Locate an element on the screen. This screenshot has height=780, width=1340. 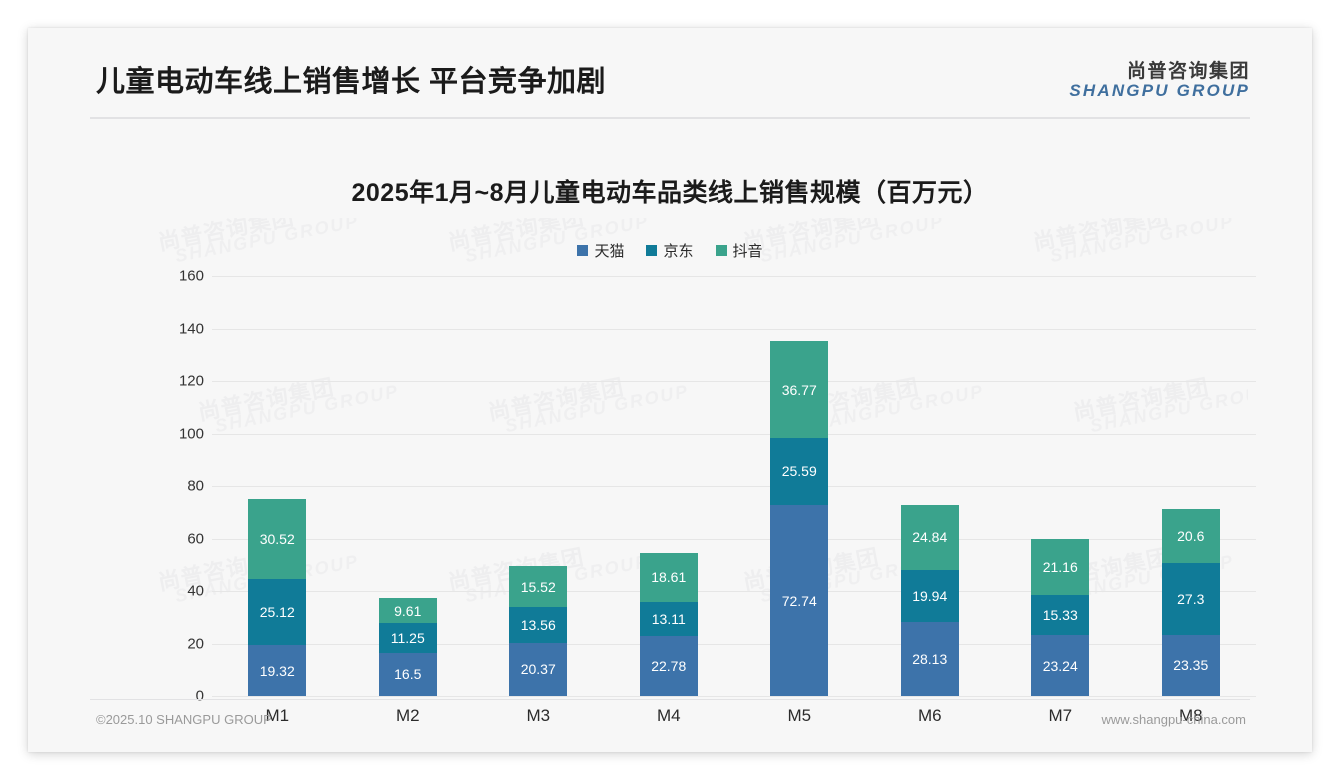
bar-segment-抖音: 20.6 is located at coordinates (1190, 536).